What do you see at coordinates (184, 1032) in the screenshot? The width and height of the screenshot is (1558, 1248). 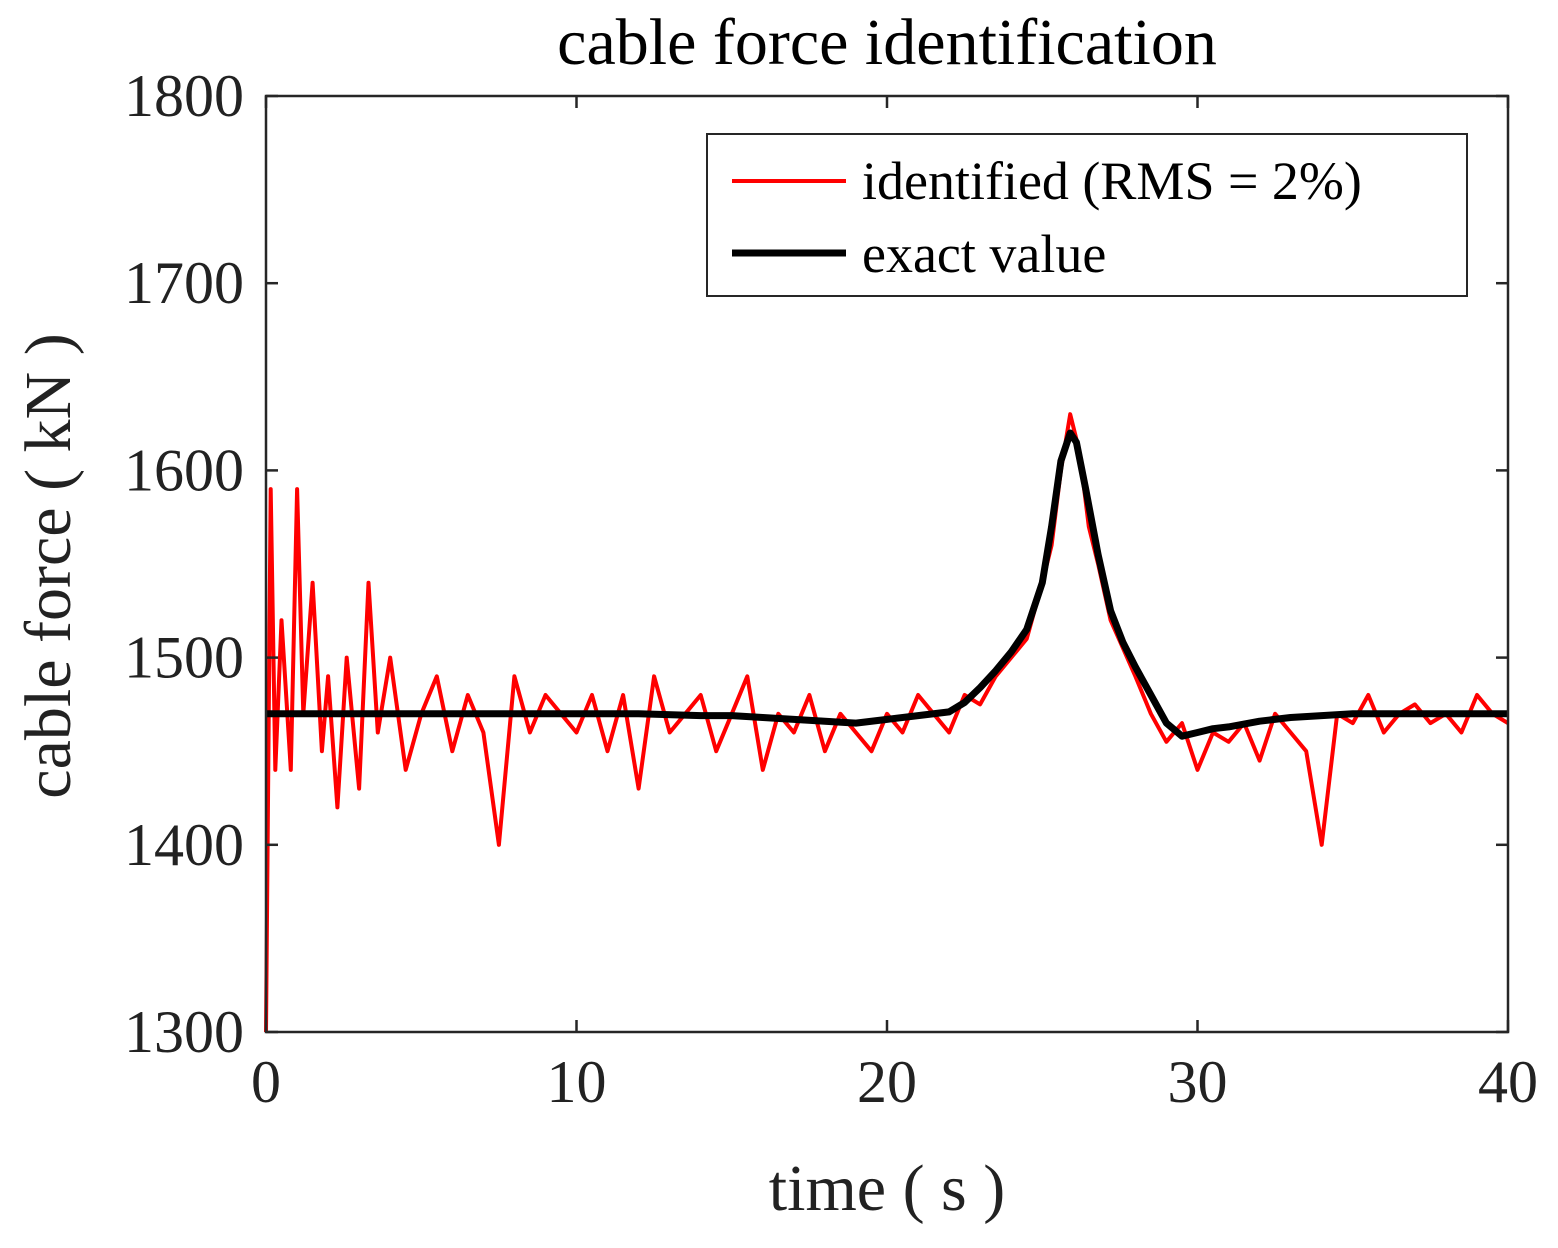 I see `y-tick-label: 1300` at bounding box center [184, 1032].